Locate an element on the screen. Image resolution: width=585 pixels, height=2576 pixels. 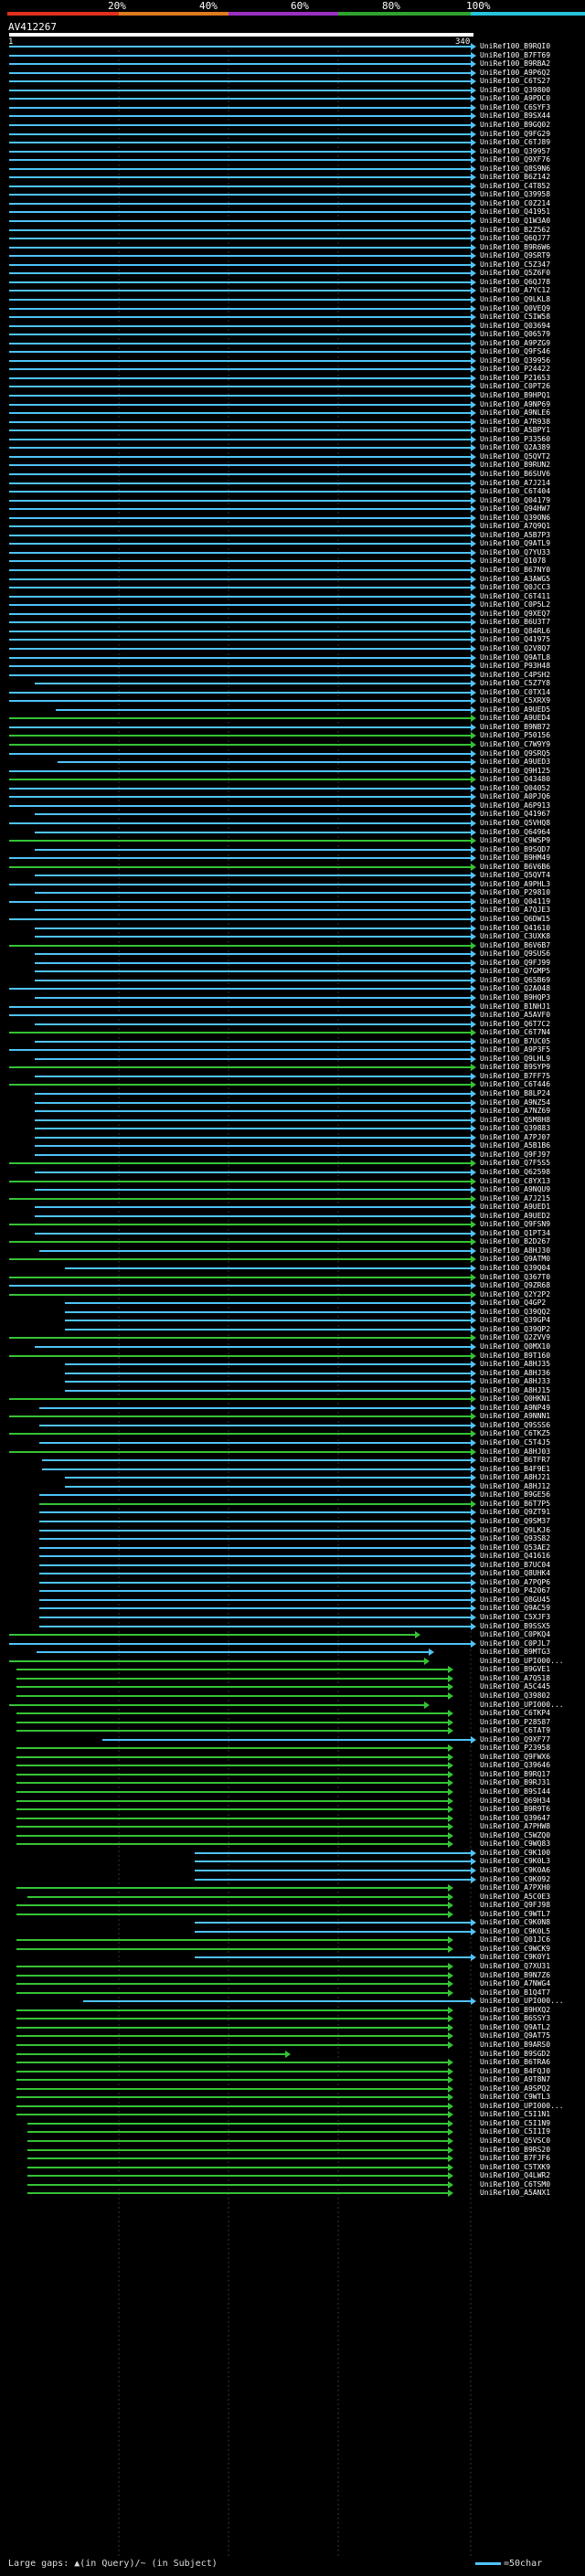
hit-id-link: UniRef100_B9N7Z6 is located at coordinates (515, 1974).